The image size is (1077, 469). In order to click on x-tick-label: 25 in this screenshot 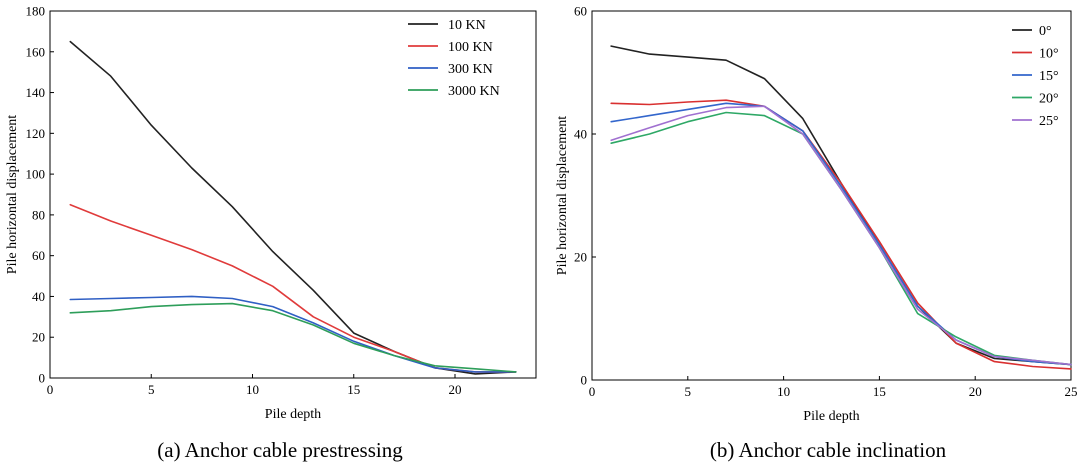, I will do `click(1071, 391)`.